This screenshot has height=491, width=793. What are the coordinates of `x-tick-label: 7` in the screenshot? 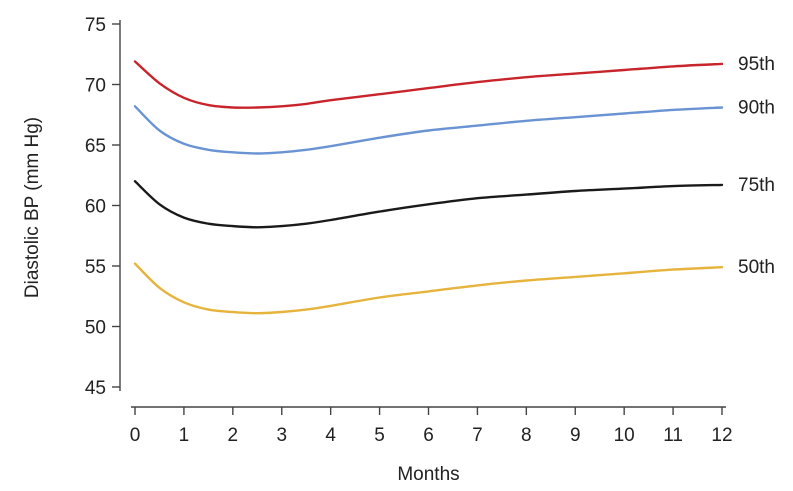 It's located at (477, 435).